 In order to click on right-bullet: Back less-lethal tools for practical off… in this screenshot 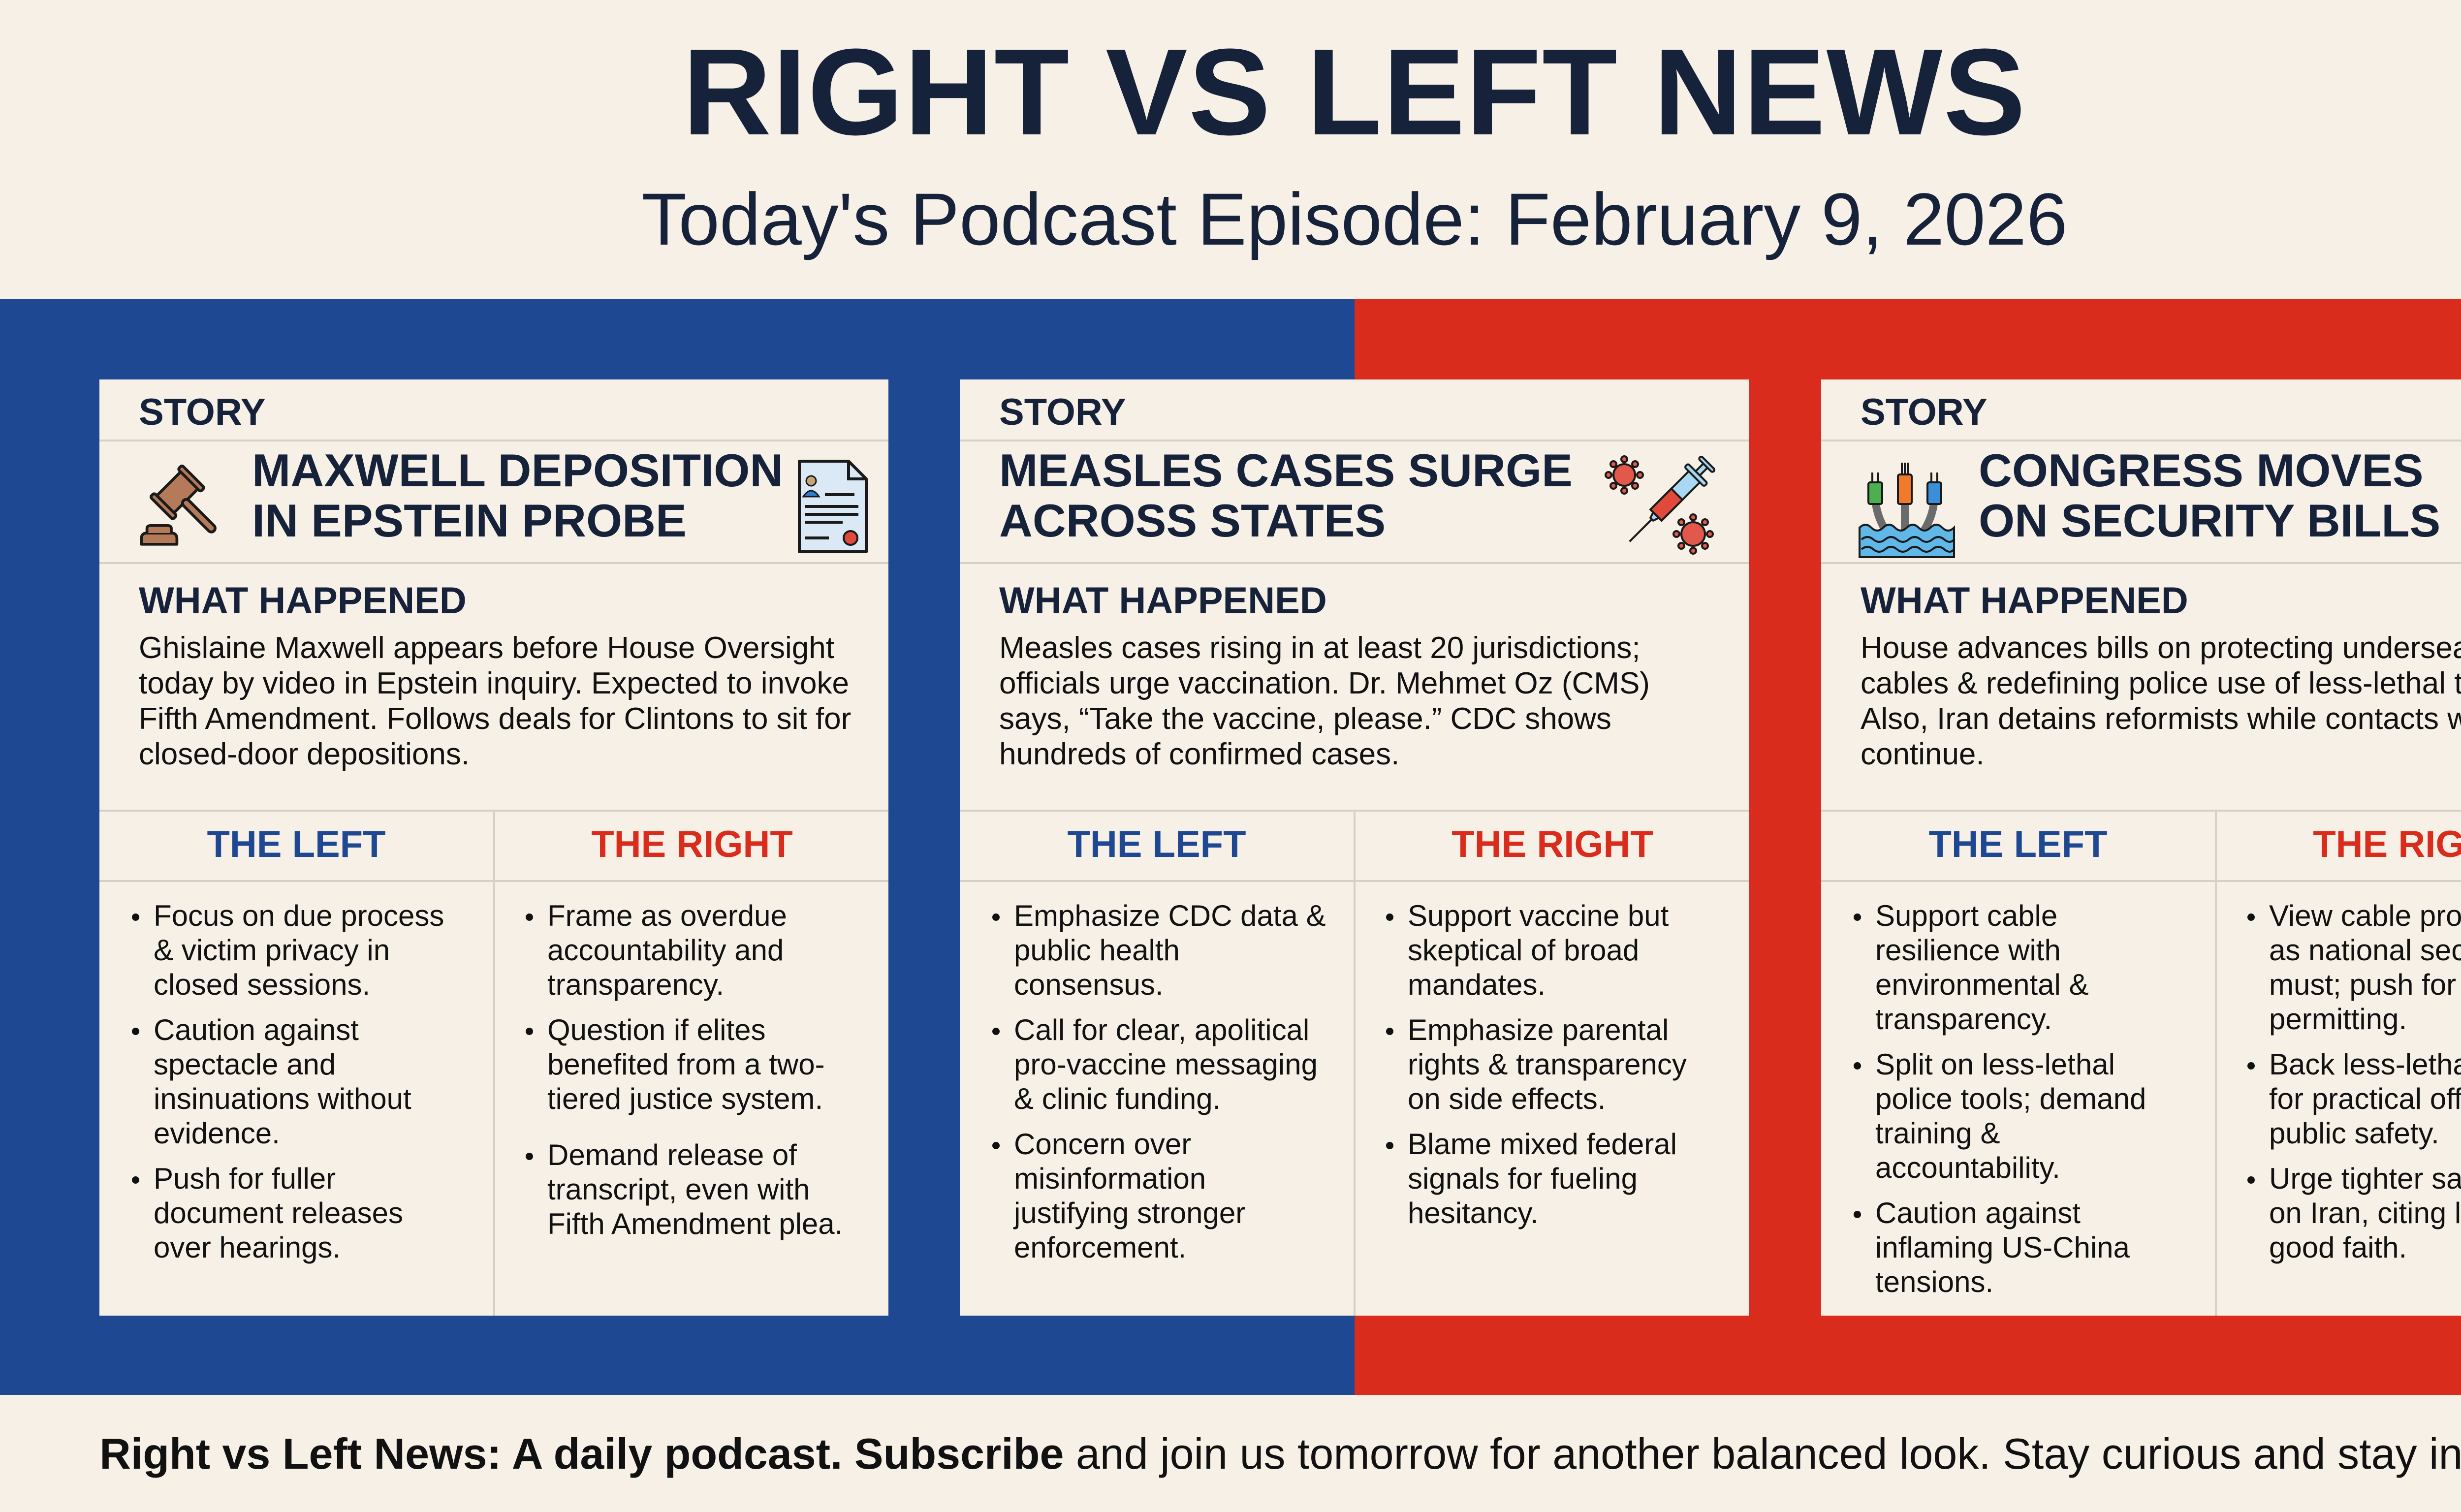, I will do `click(2350, 1099)`.